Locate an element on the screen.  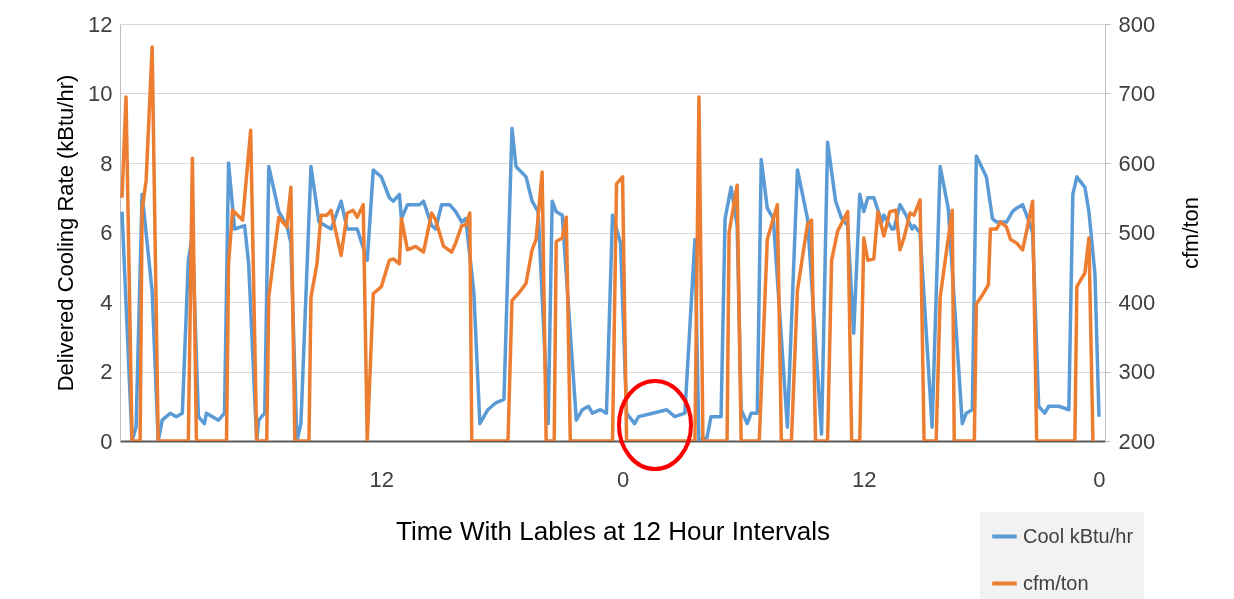
y-tick-label: 4 is located at coordinates (106, 302).